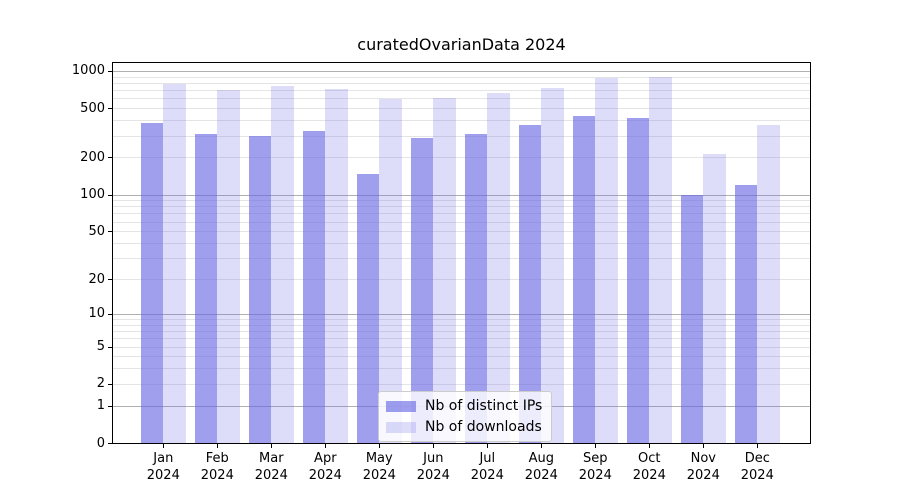  I want to click on x-tick-mark-apr, so click(326, 446).